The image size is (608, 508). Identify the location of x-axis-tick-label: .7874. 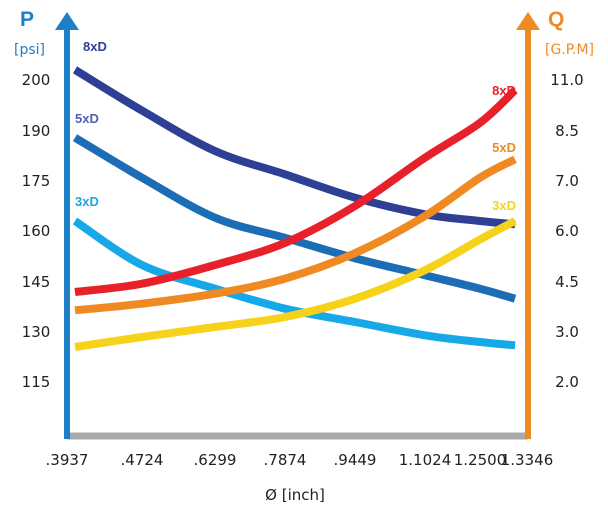
(285, 460).